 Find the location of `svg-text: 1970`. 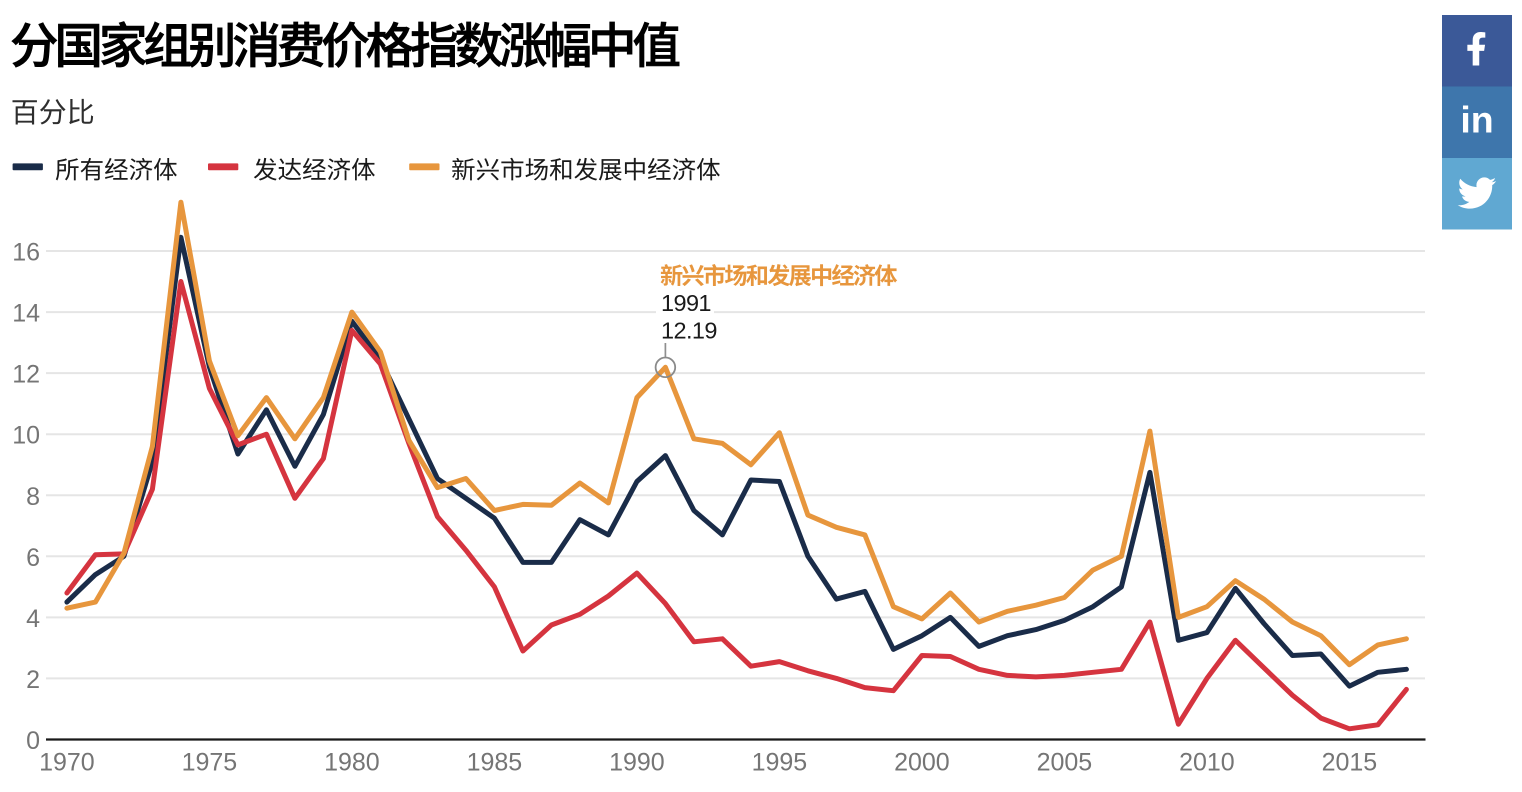

svg-text: 1970 is located at coordinates (67, 763).